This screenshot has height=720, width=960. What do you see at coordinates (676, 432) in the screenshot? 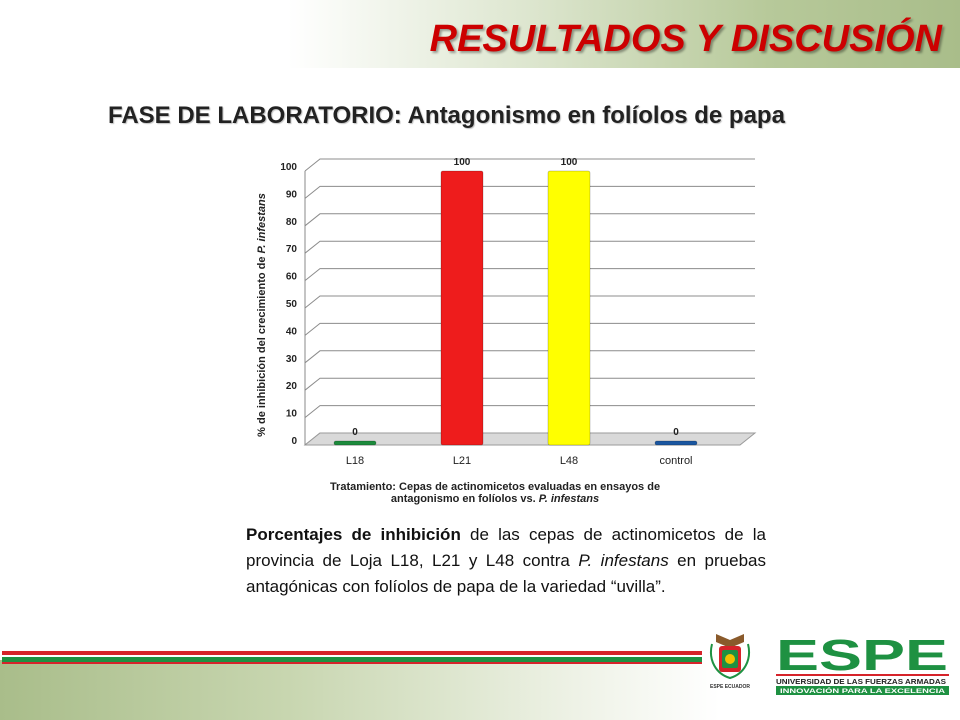
I see `data-label-control: 0` at bounding box center [676, 432].